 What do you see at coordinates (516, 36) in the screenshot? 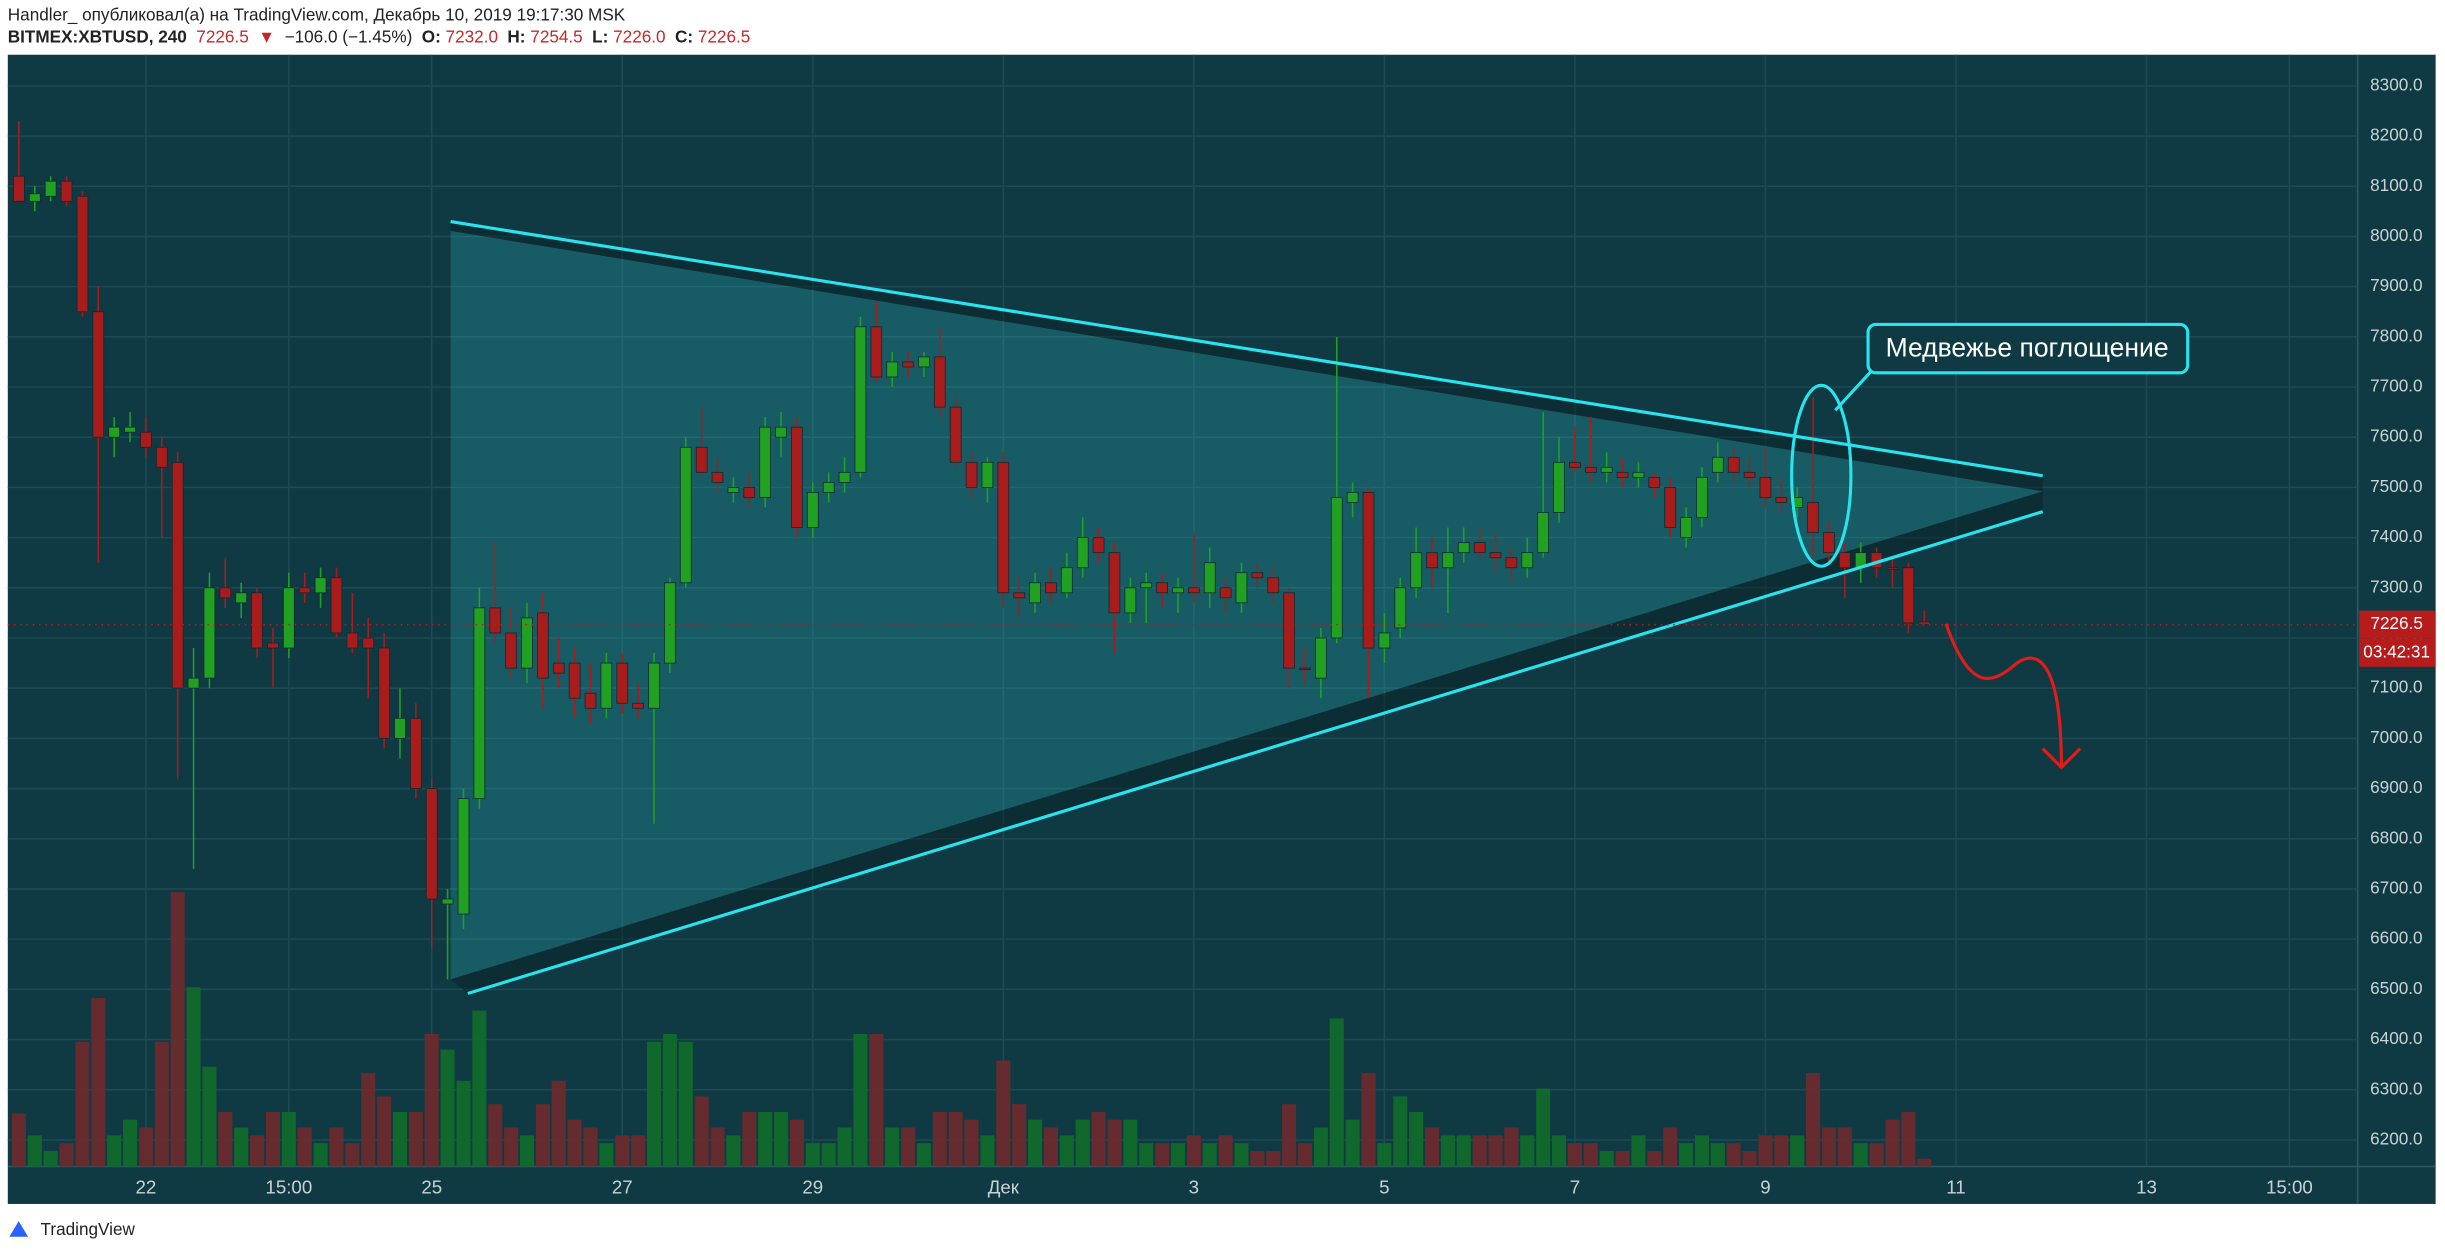
I see `high-label: H:` at bounding box center [516, 36].